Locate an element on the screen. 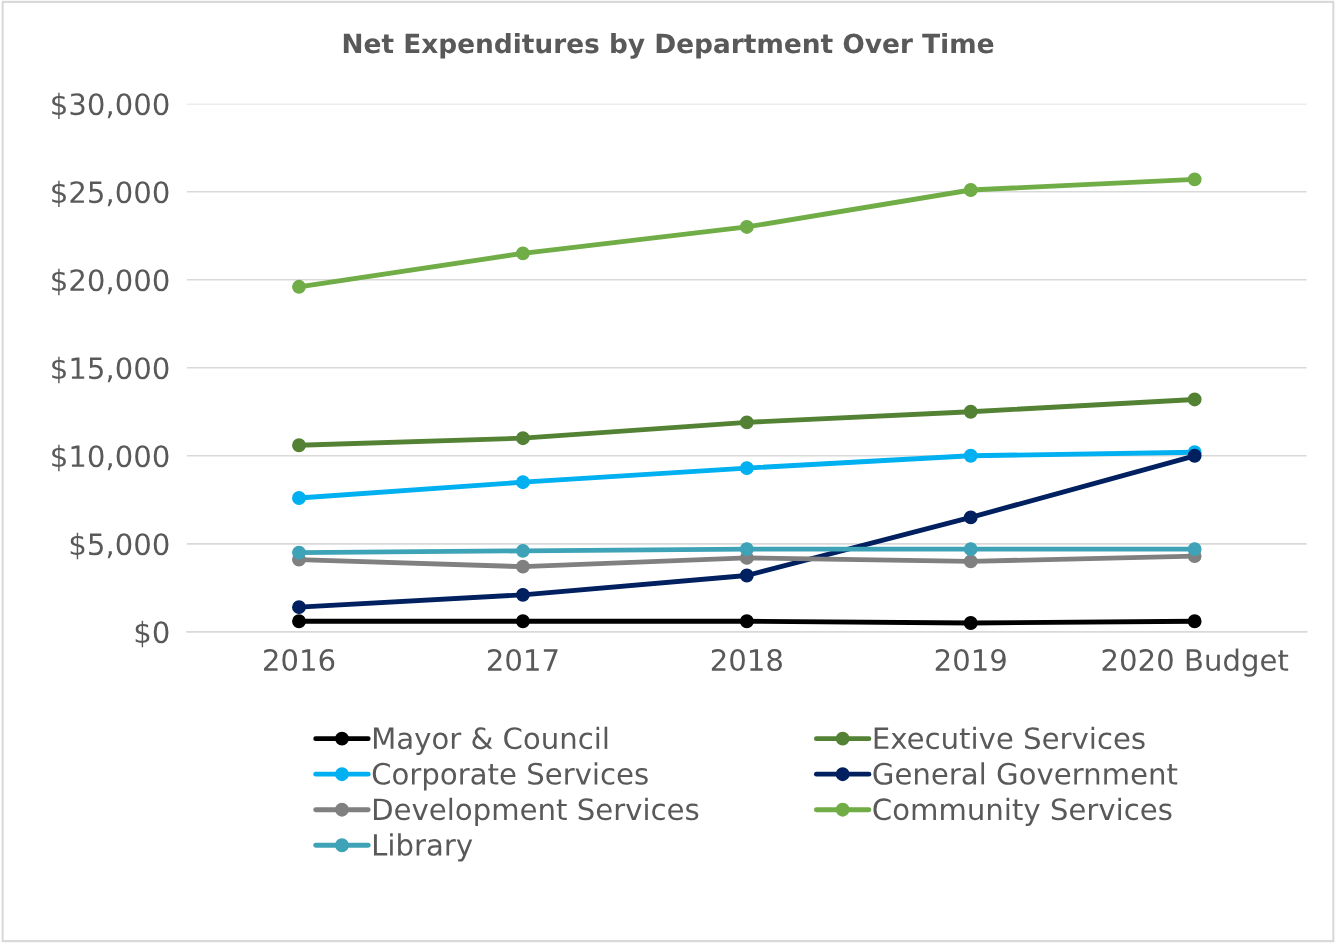 This screenshot has height=943, width=1336. y-tick-label: $20,000 is located at coordinates (110, 282).